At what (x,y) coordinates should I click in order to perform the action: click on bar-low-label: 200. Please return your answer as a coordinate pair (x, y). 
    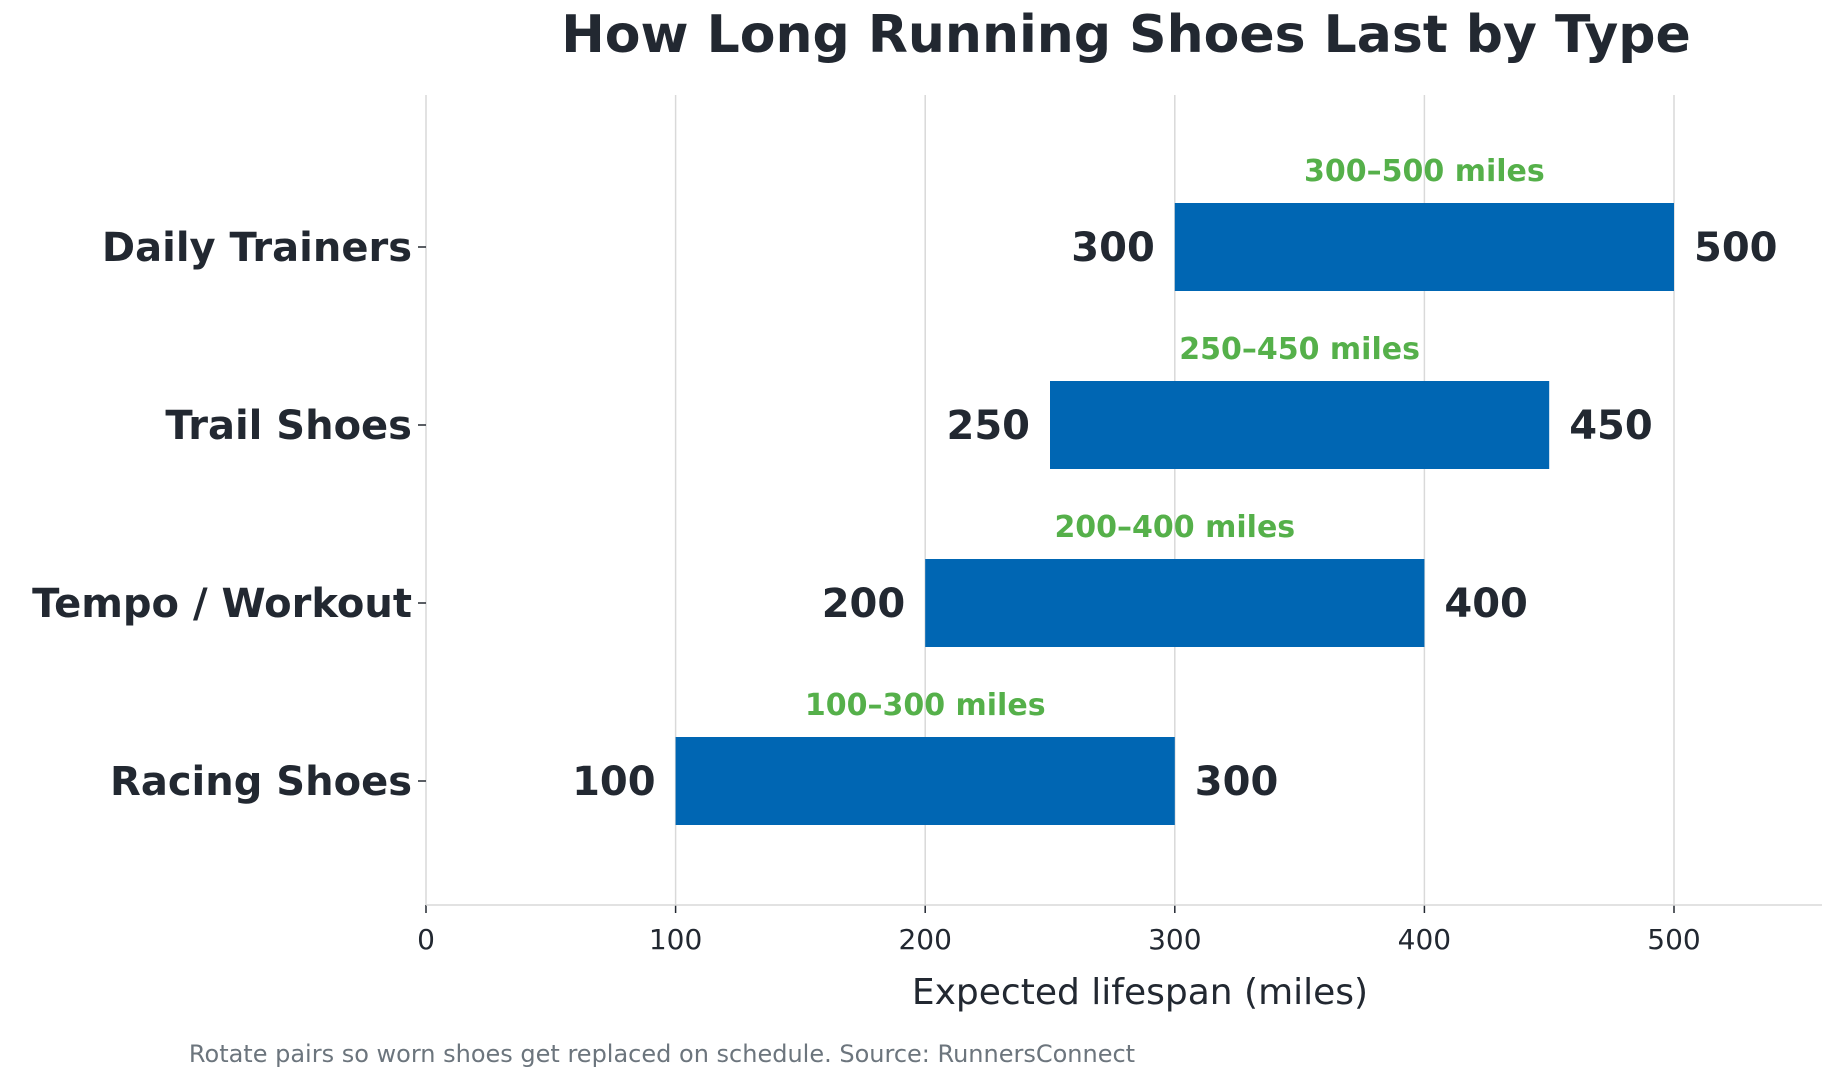
    Looking at the image, I should click on (864, 604).